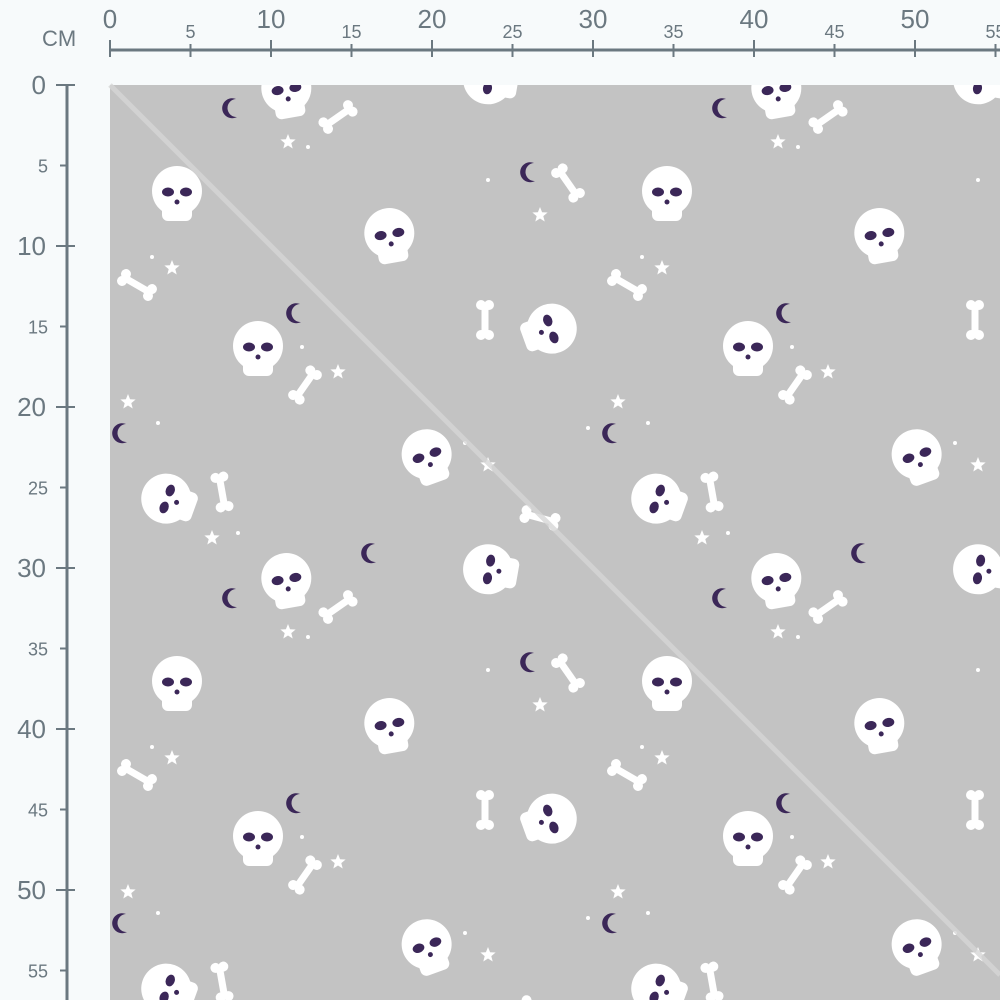  Describe the element at coordinates (593, 19) in the screenshot. I see `top-ruler-label: 30` at that location.